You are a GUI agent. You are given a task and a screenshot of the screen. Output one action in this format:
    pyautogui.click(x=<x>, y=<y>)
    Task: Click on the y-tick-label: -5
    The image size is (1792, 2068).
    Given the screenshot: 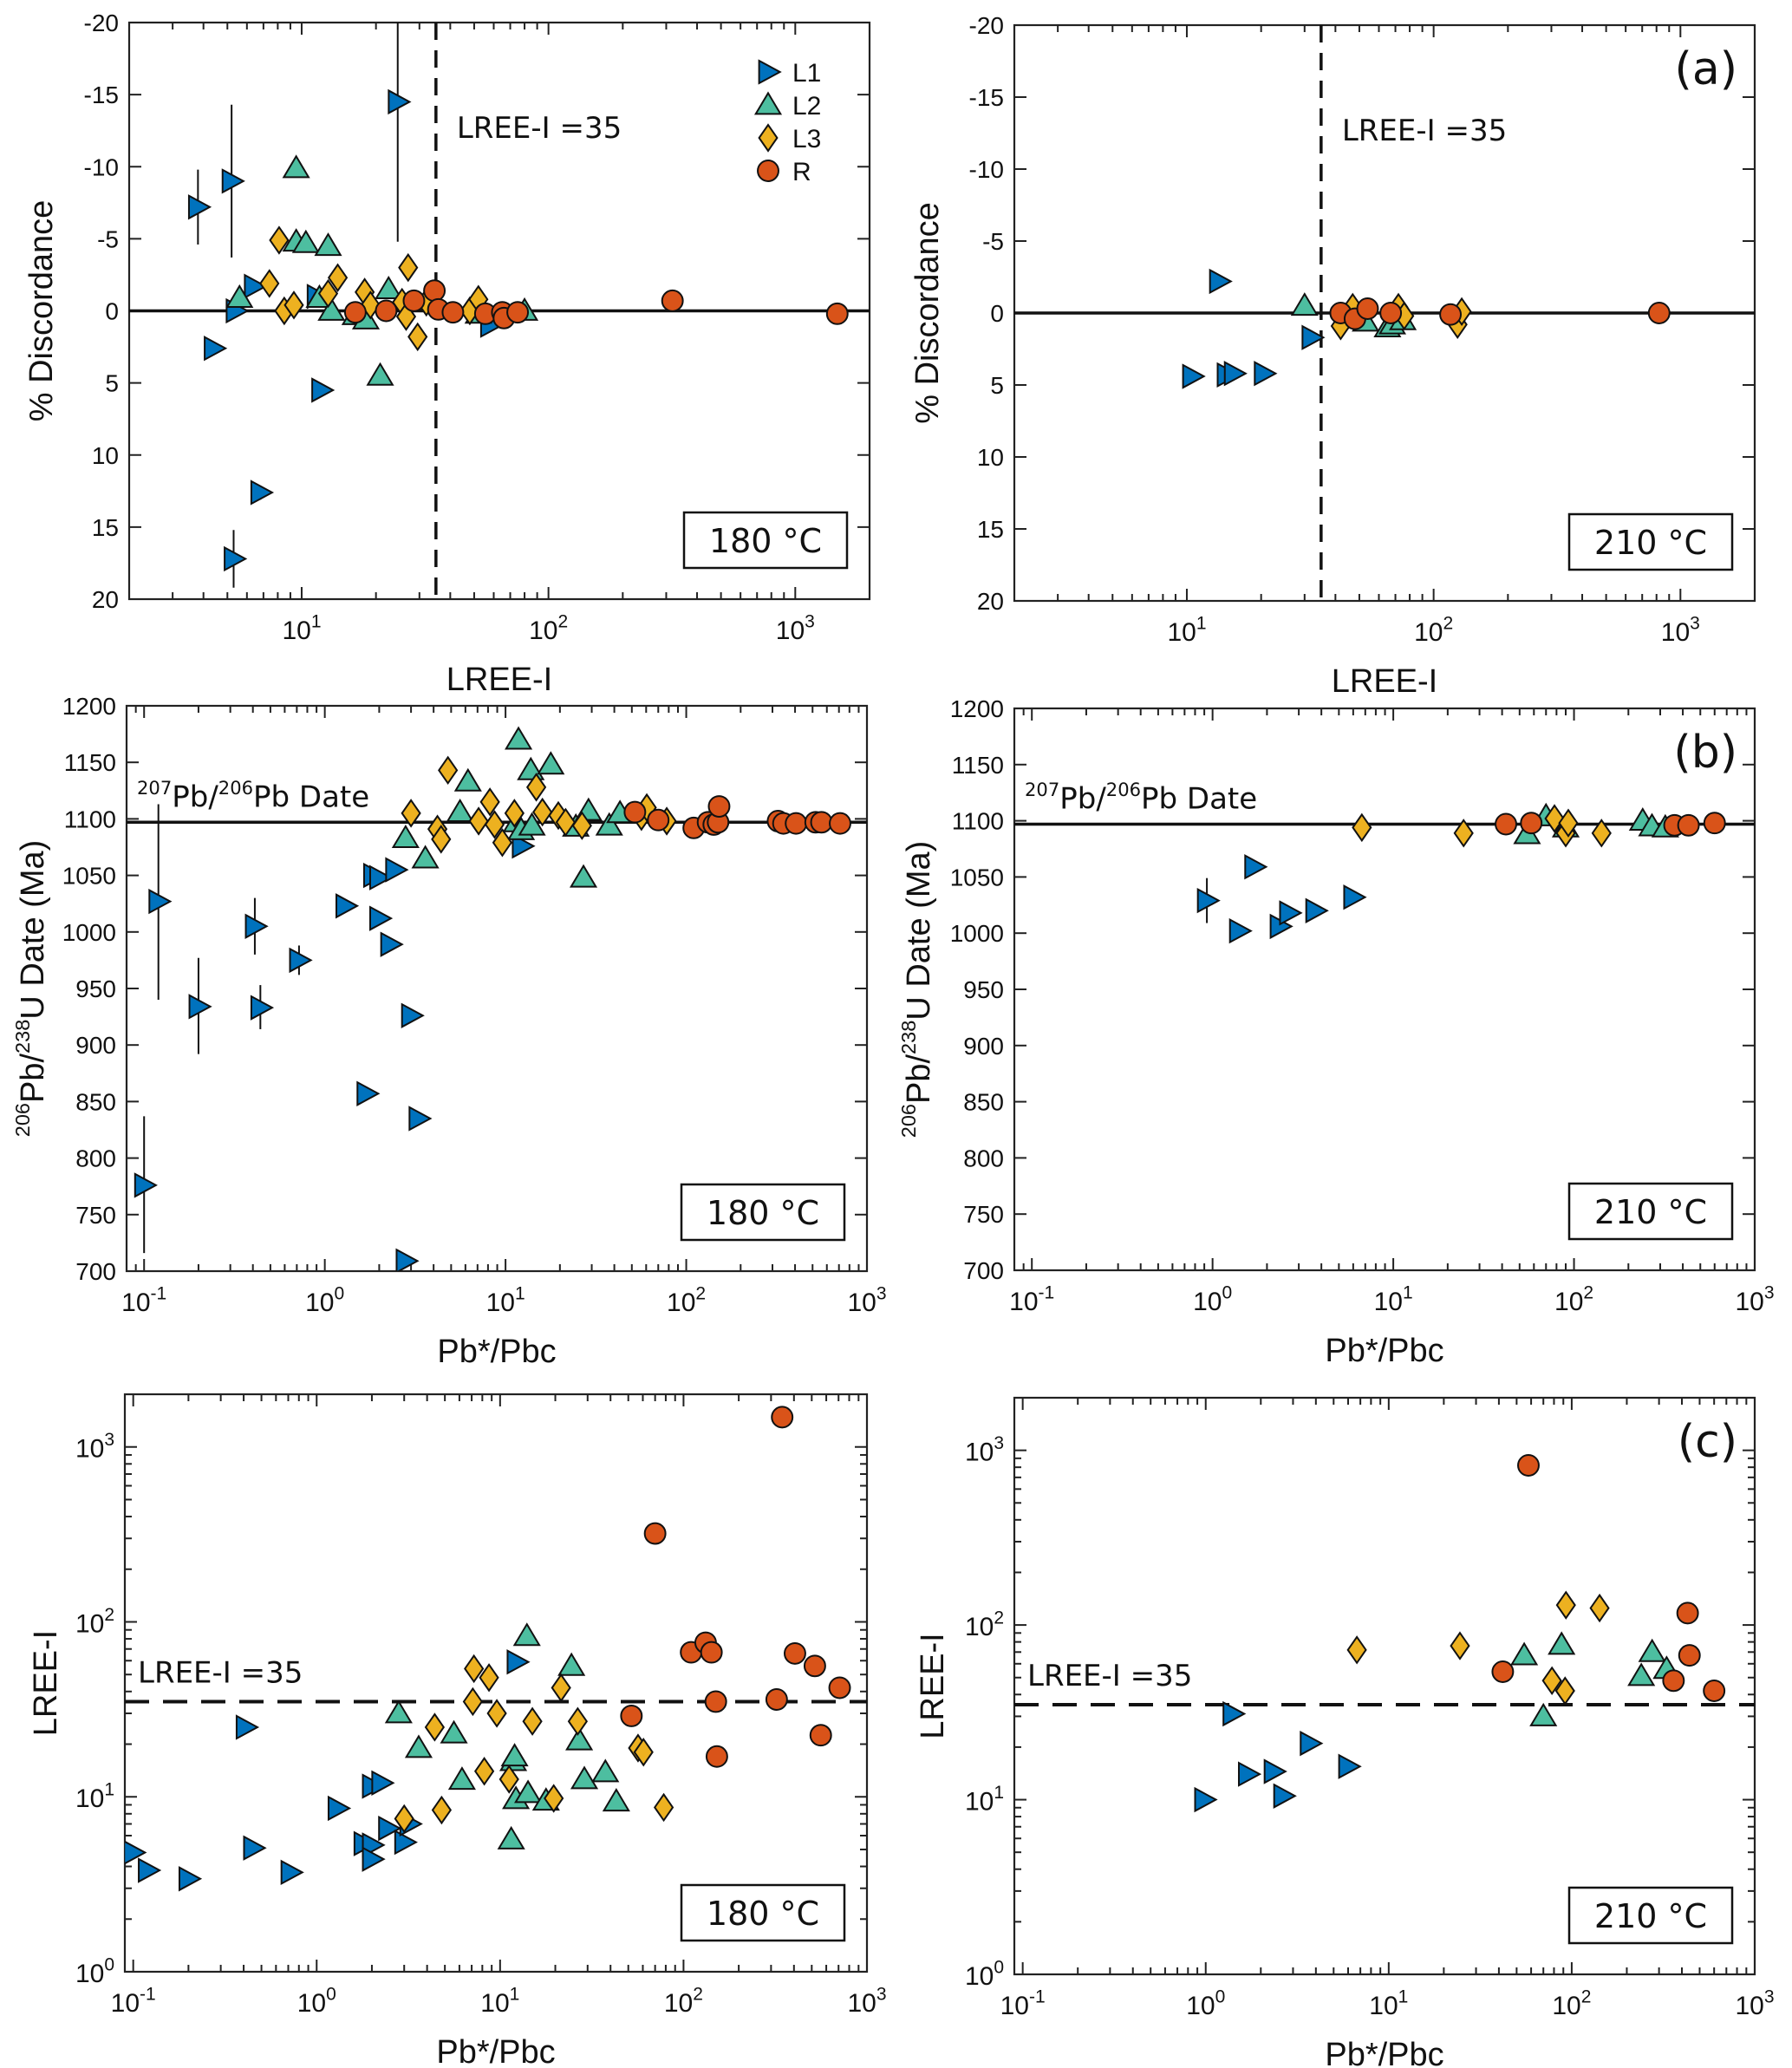 What is the action you would take?
    pyautogui.click(x=993, y=241)
    